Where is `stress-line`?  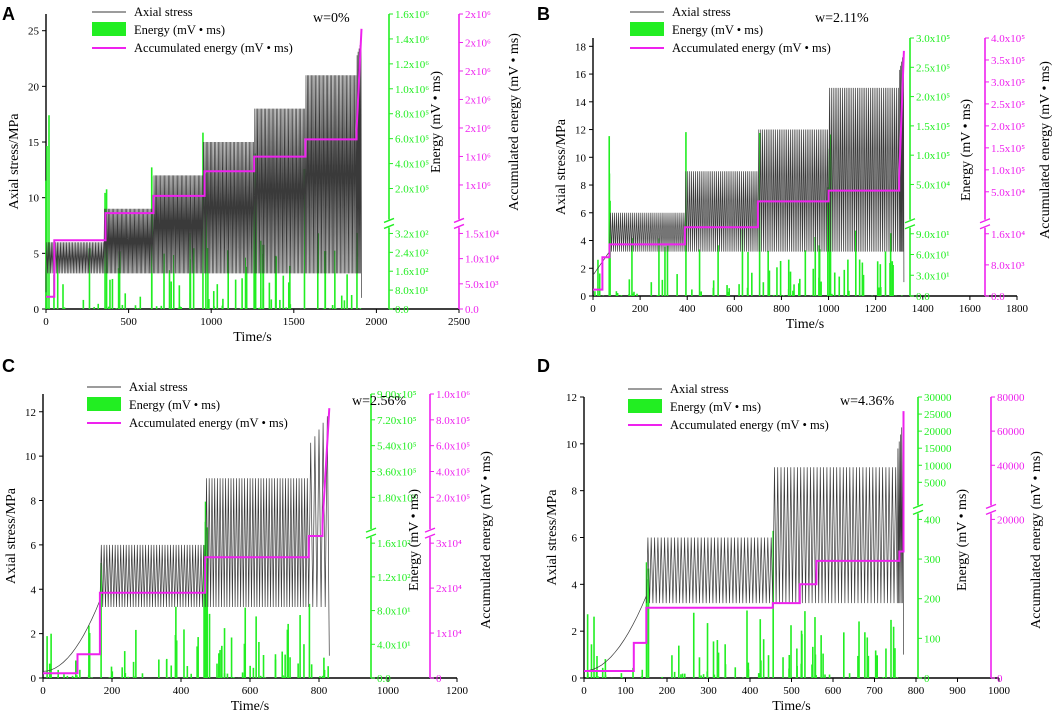
stress-line is located at coordinates (748, 168).